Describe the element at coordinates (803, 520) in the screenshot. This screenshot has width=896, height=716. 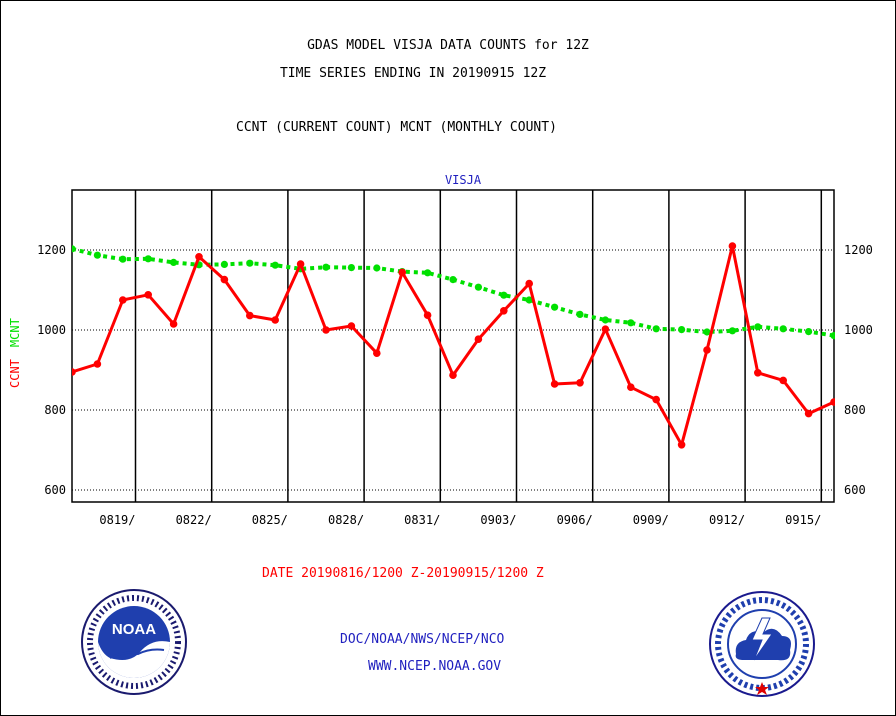
I see `x-tick-label: 0915/` at that location.